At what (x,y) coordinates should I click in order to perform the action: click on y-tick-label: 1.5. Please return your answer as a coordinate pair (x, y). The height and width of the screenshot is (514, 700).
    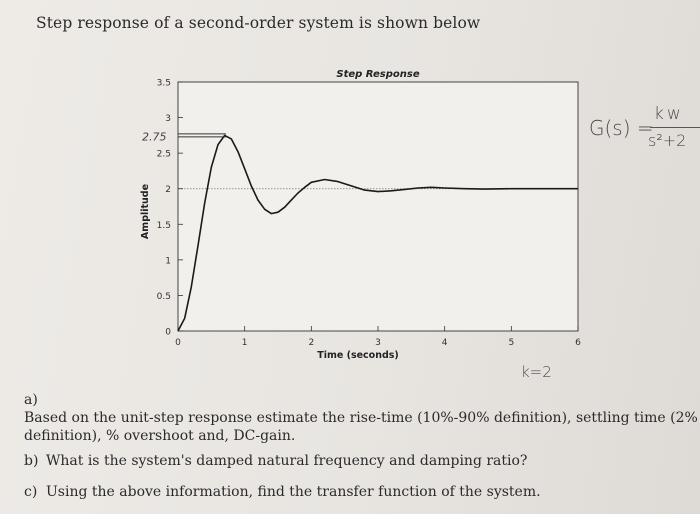
    Looking at the image, I should click on (164, 226).